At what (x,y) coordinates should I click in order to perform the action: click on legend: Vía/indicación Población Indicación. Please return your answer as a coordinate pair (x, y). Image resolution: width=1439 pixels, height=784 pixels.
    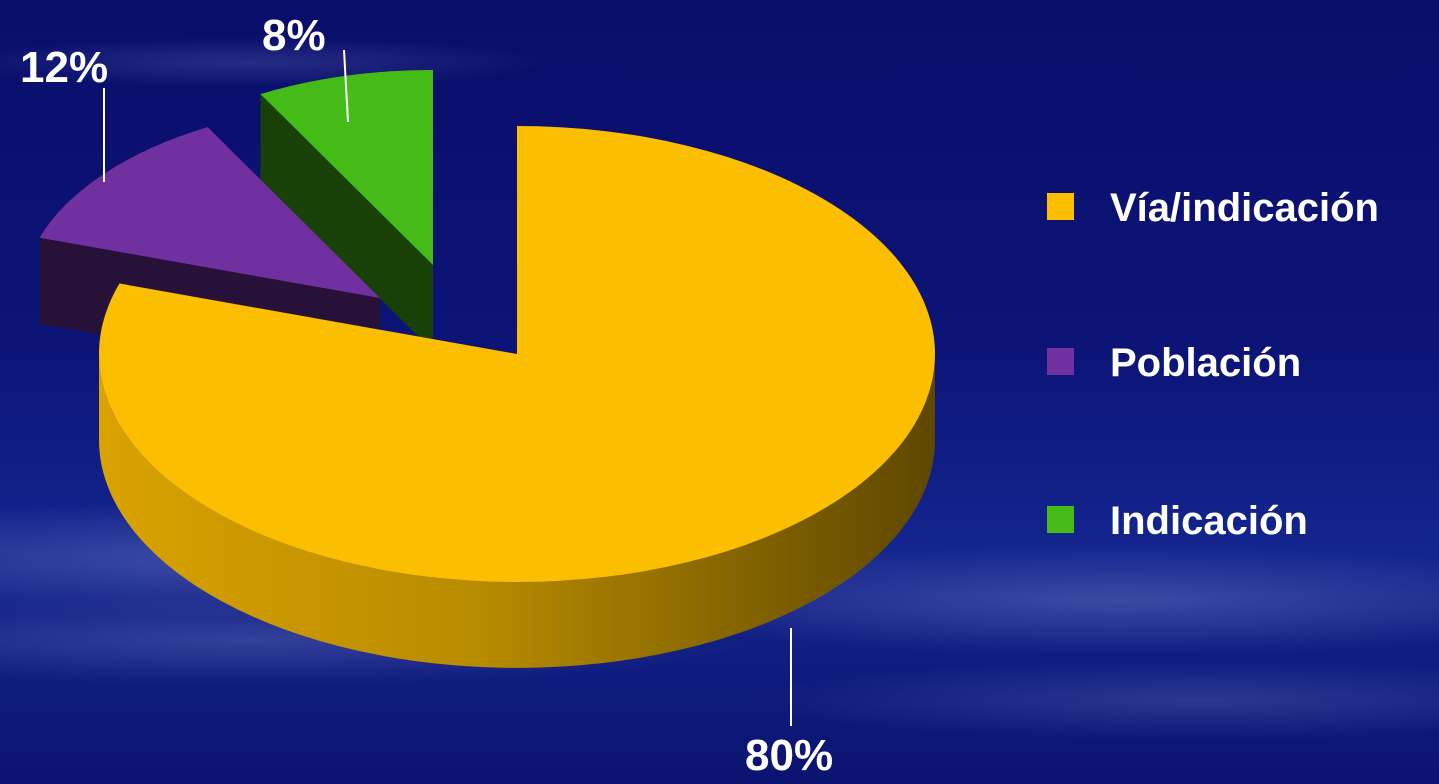
    Looking at the image, I should click on (1213, 364).